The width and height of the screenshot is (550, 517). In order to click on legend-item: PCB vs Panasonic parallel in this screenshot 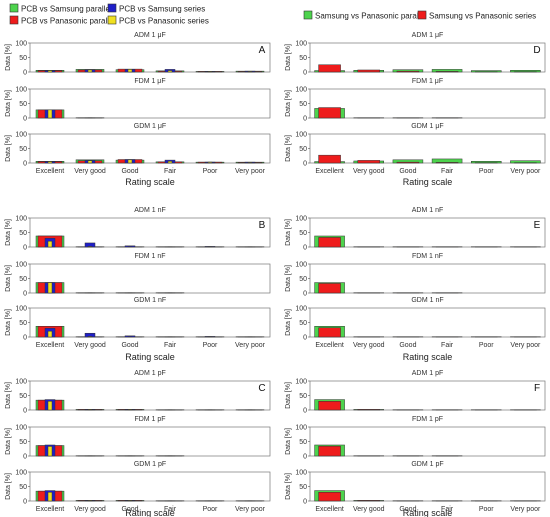, I will do `click(62, 20)`.